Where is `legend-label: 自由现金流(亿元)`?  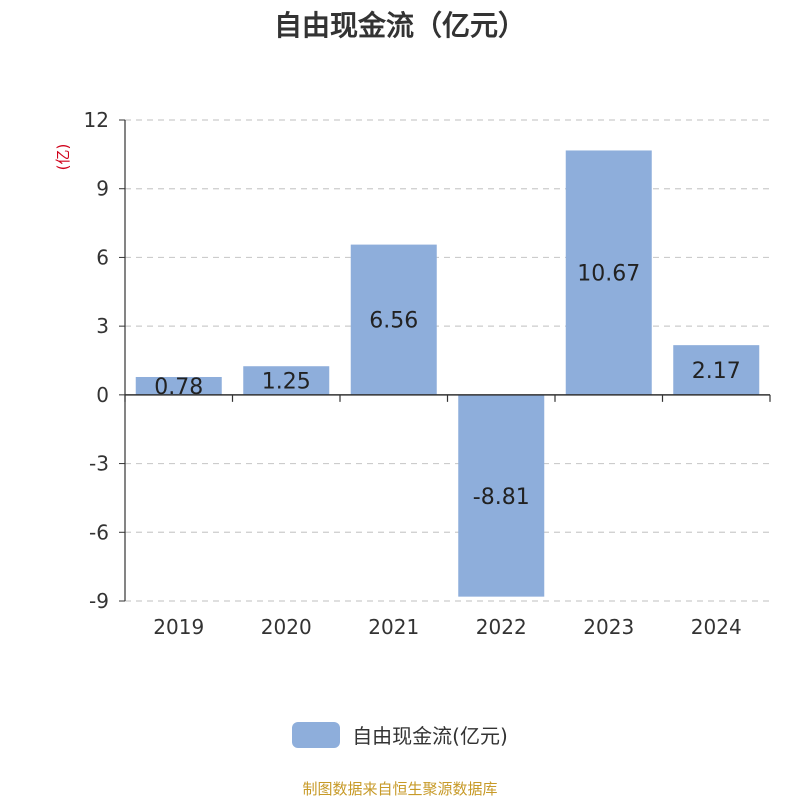
legend-label: 自由现金流(亿元) is located at coordinates (430, 736).